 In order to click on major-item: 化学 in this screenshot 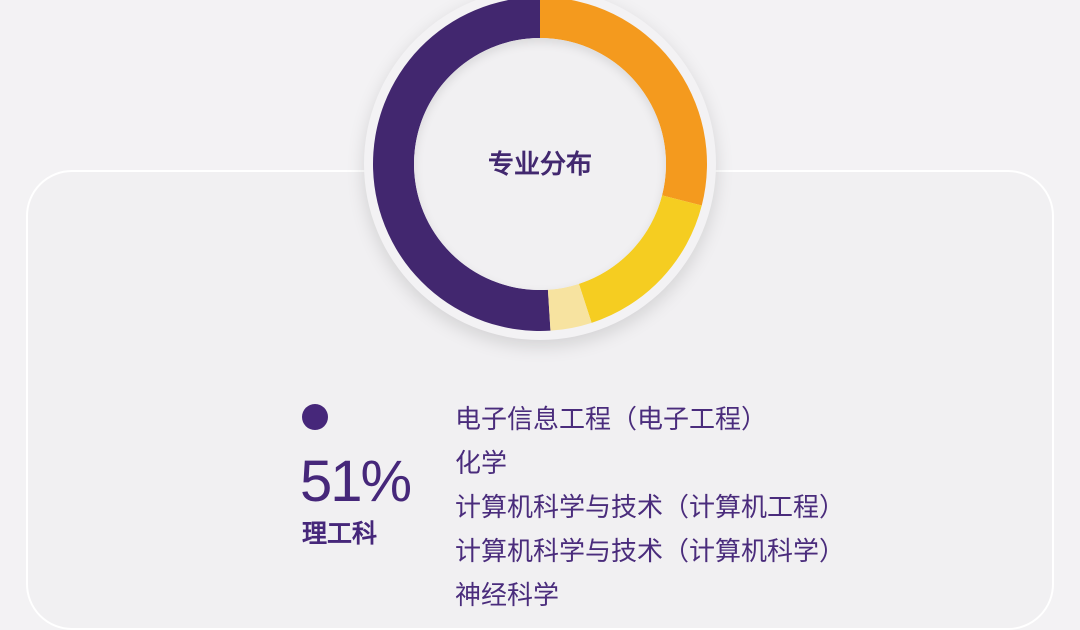, I will do `click(481, 464)`.